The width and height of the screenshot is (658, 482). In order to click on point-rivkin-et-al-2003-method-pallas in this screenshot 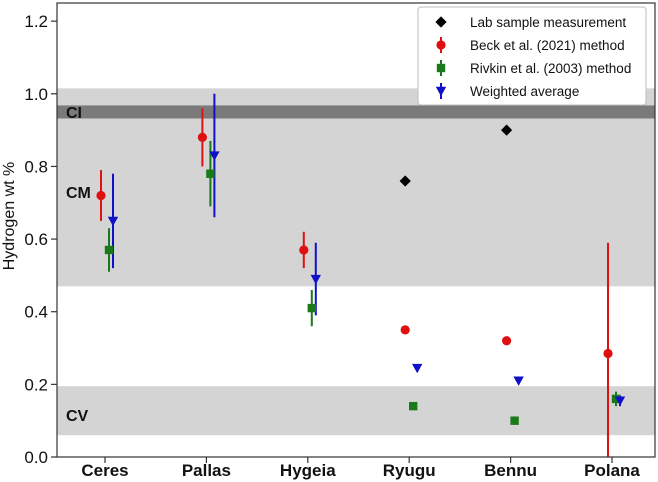, I will do `click(210, 173)`.